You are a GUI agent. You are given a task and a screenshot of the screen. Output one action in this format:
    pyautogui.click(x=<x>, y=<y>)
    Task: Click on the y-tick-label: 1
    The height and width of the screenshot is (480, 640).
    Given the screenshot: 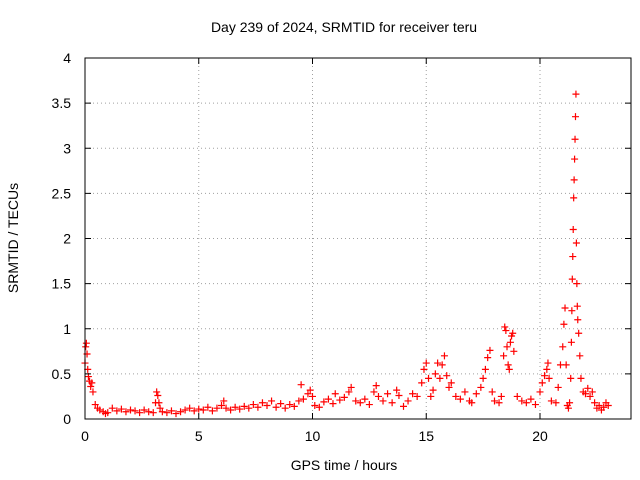 What is the action you would take?
    pyautogui.click(x=67, y=329)
    